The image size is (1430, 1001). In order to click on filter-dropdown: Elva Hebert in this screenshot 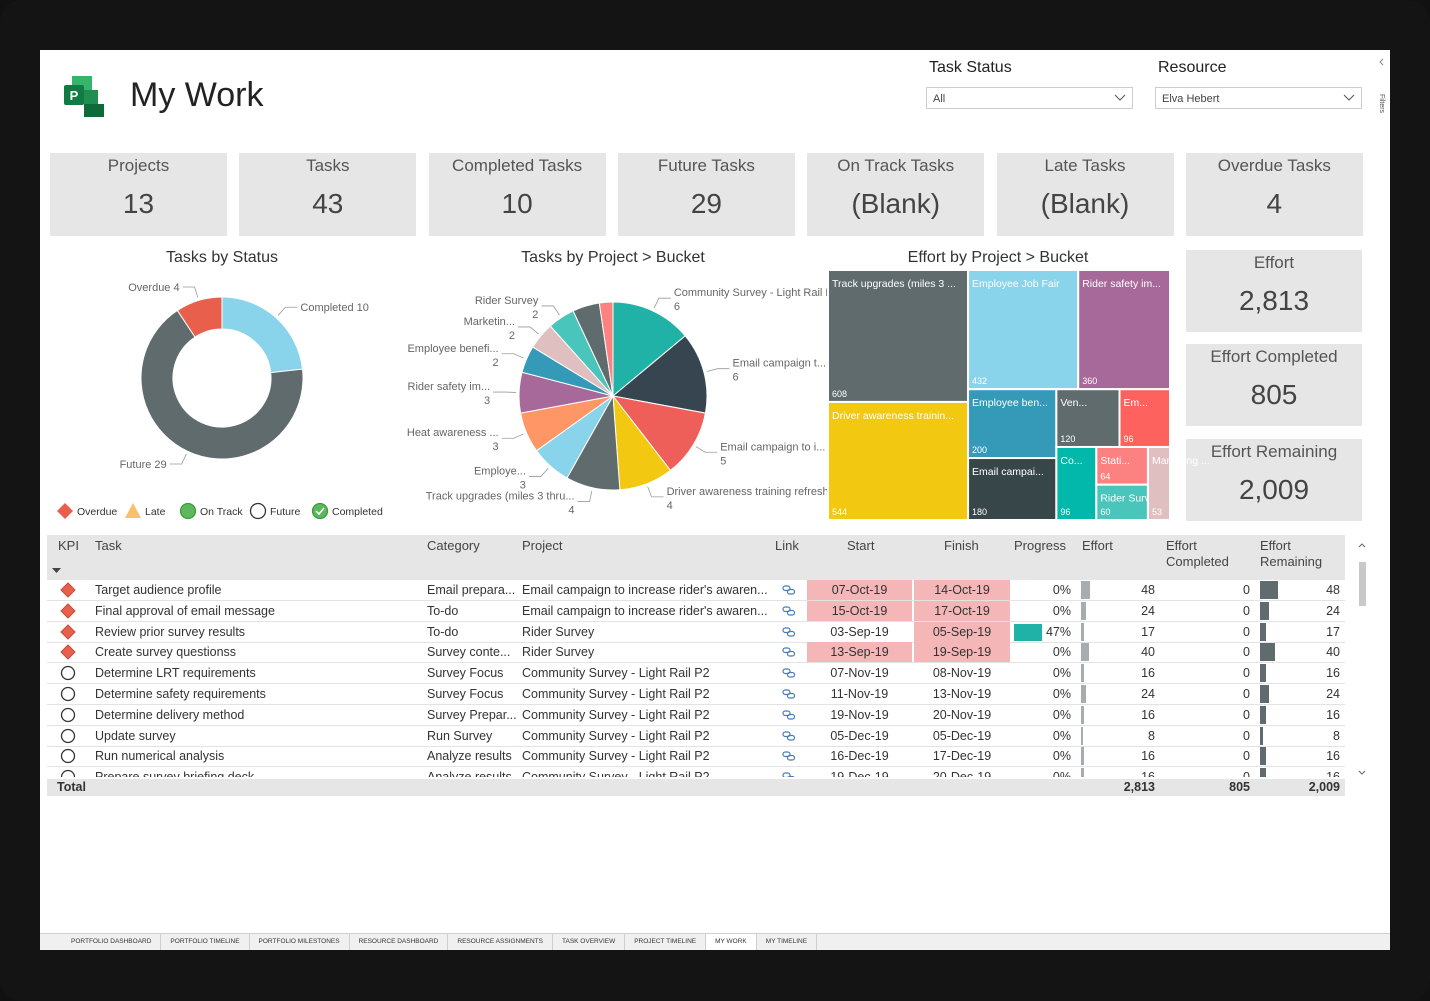, I will do `click(1258, 98)`.